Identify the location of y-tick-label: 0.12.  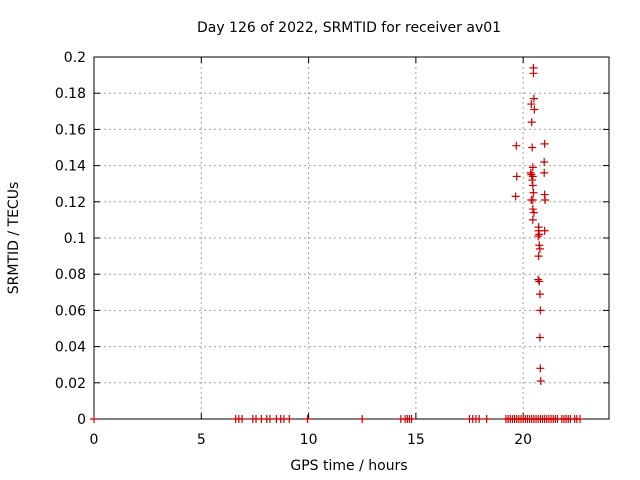
(70, 203).